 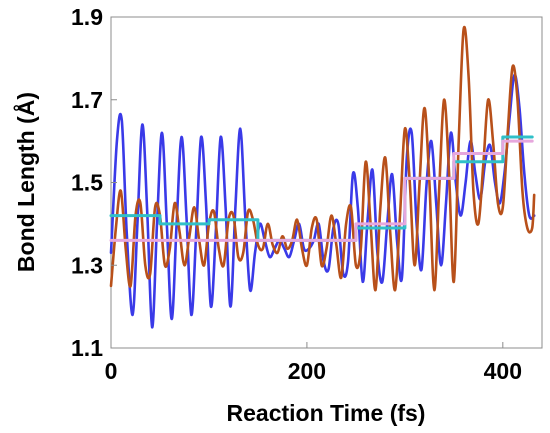 I want to click on x-tick-label: 200, so click(x=307, y=371).